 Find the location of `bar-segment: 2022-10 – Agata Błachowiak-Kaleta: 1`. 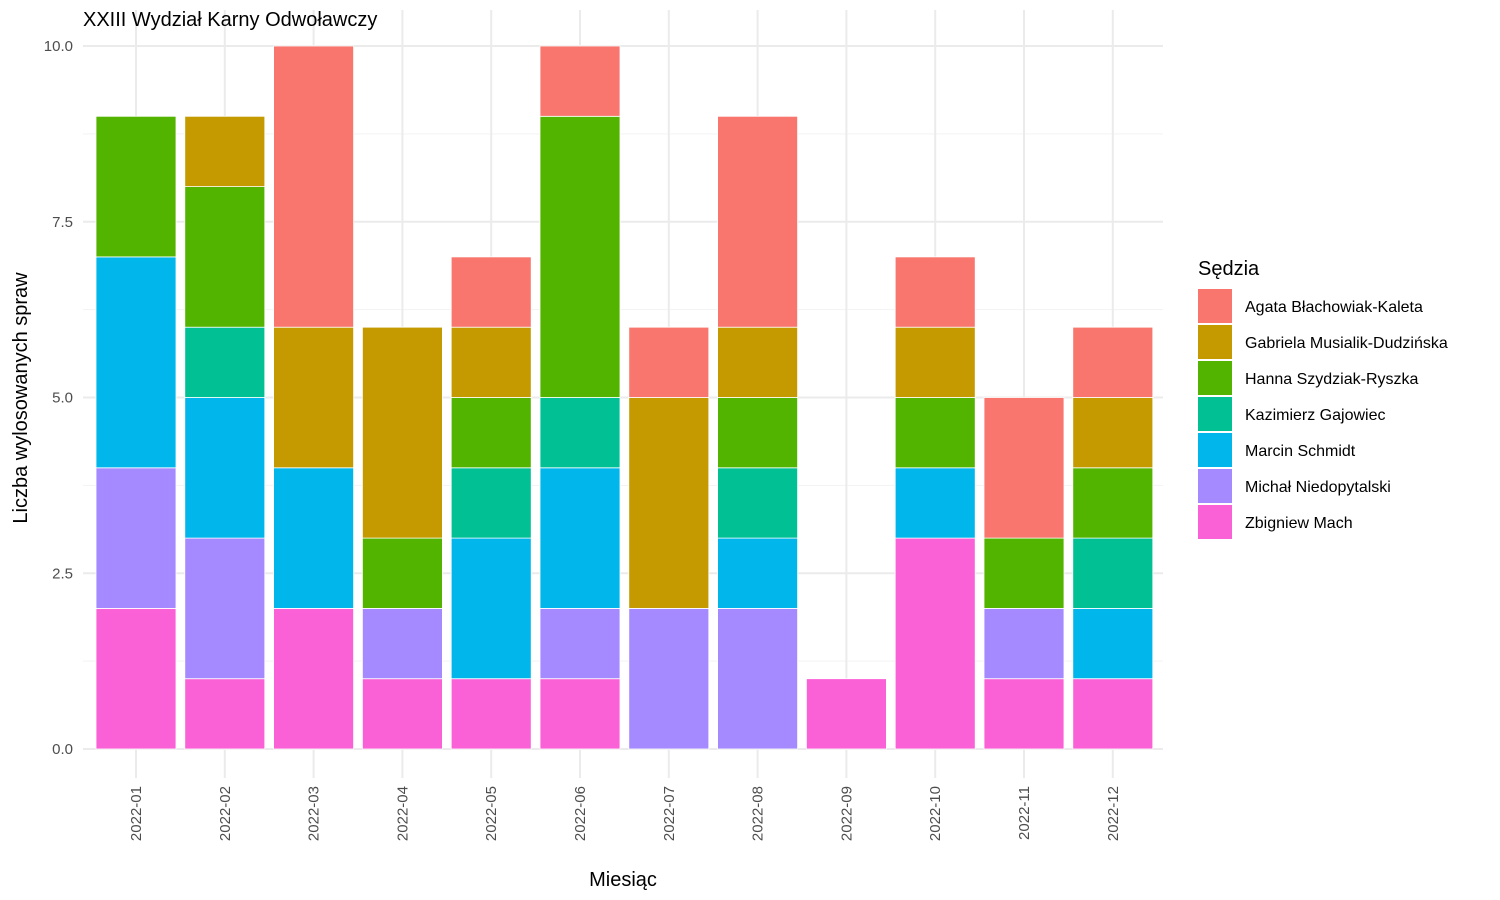

bar-segment: 2022-10 – Agata Błachowiak-Kaleta: 1 is located at coordinates (935, 292).